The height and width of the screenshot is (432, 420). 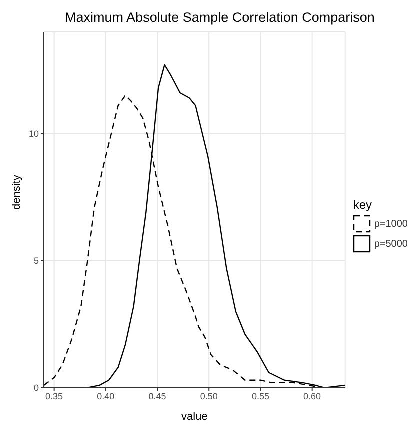 I want to click on x-tick-label: 0.40, so click(x=106, y=396).